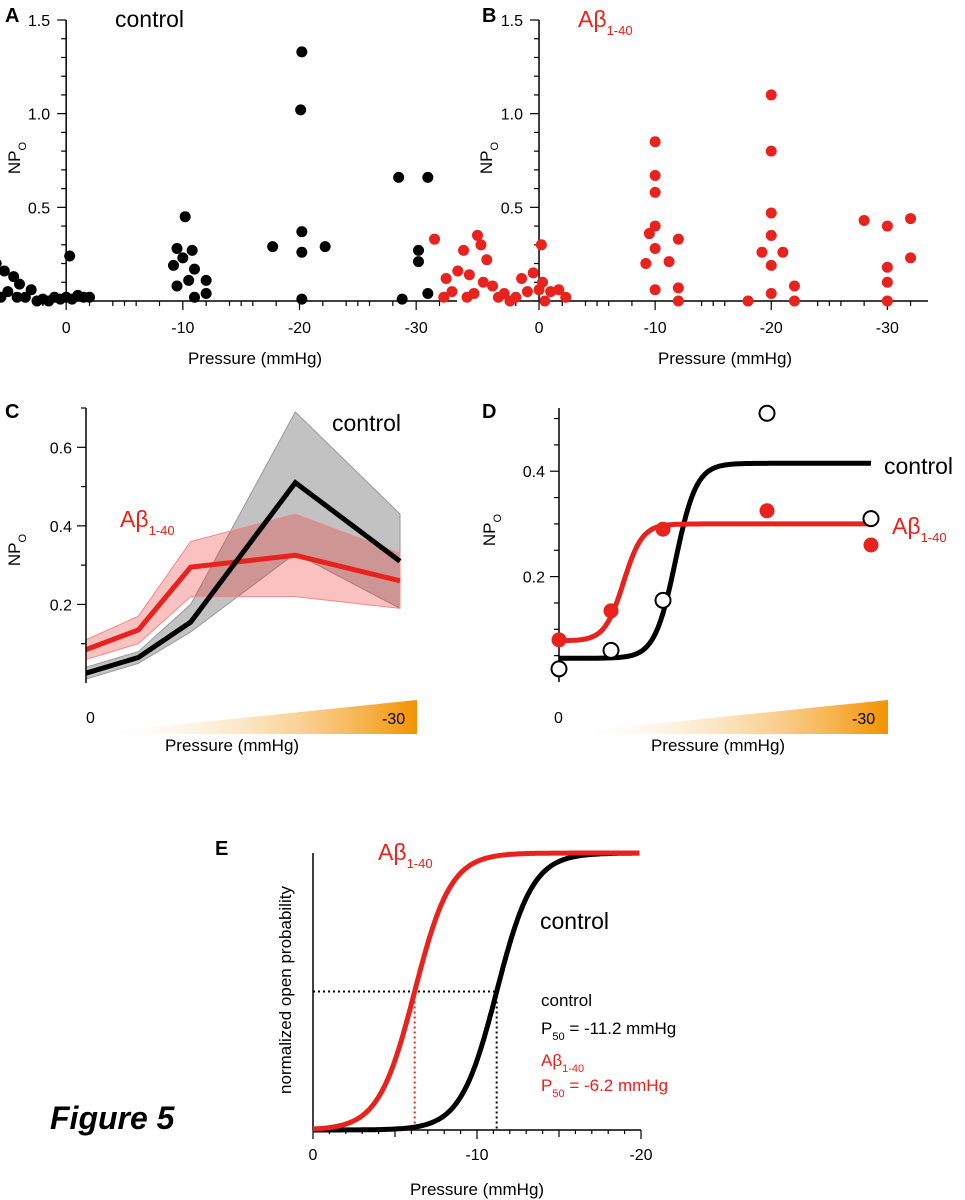  Describe the element at coordinates (492, 529) in the screenshot. I see `panel-d-ylabel: NPO` at that location.